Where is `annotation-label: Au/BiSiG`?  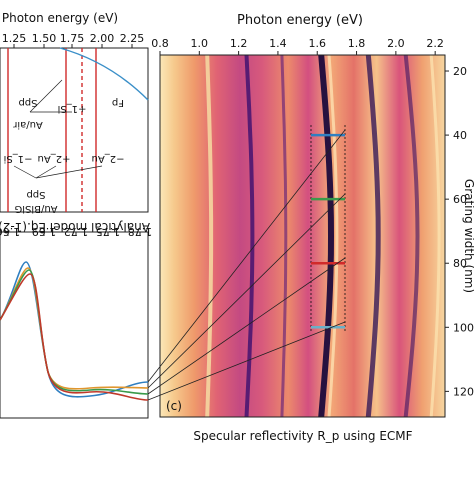 annotation-label: Au/BiSiG is located at coordinates (35, 208).